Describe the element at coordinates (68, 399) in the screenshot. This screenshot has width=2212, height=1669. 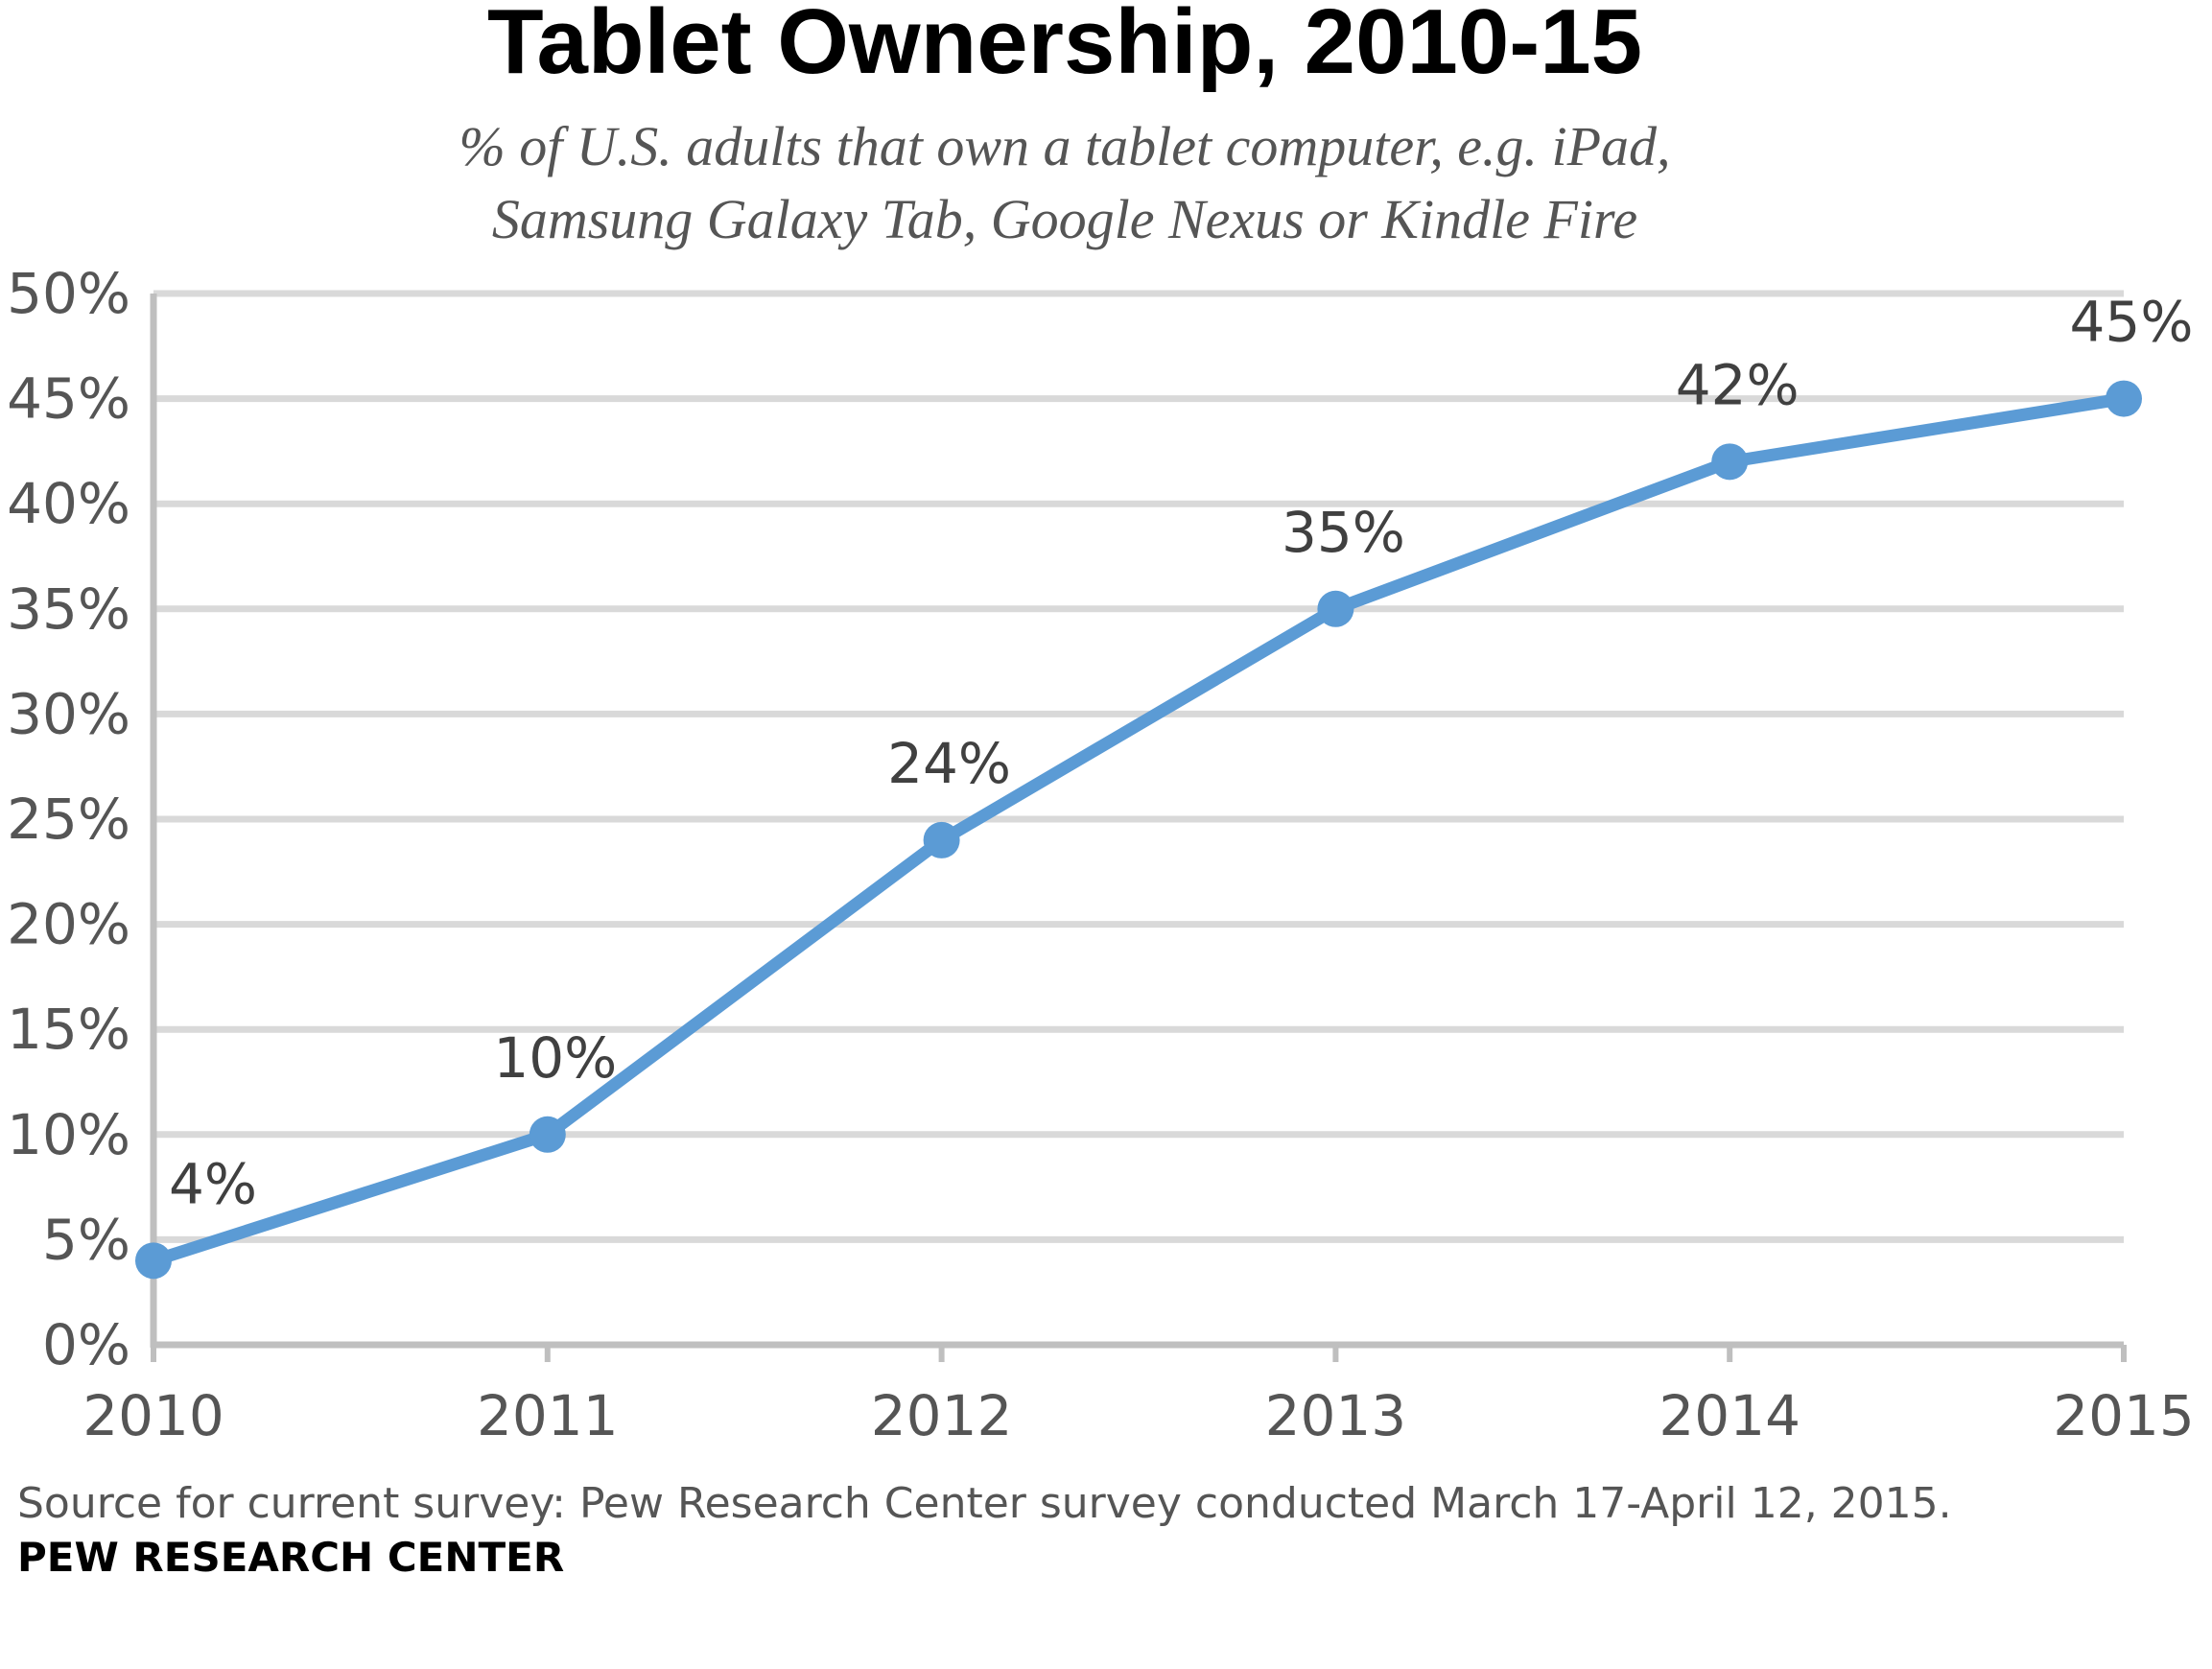
I see `y-tick-label: 45%` at that location.